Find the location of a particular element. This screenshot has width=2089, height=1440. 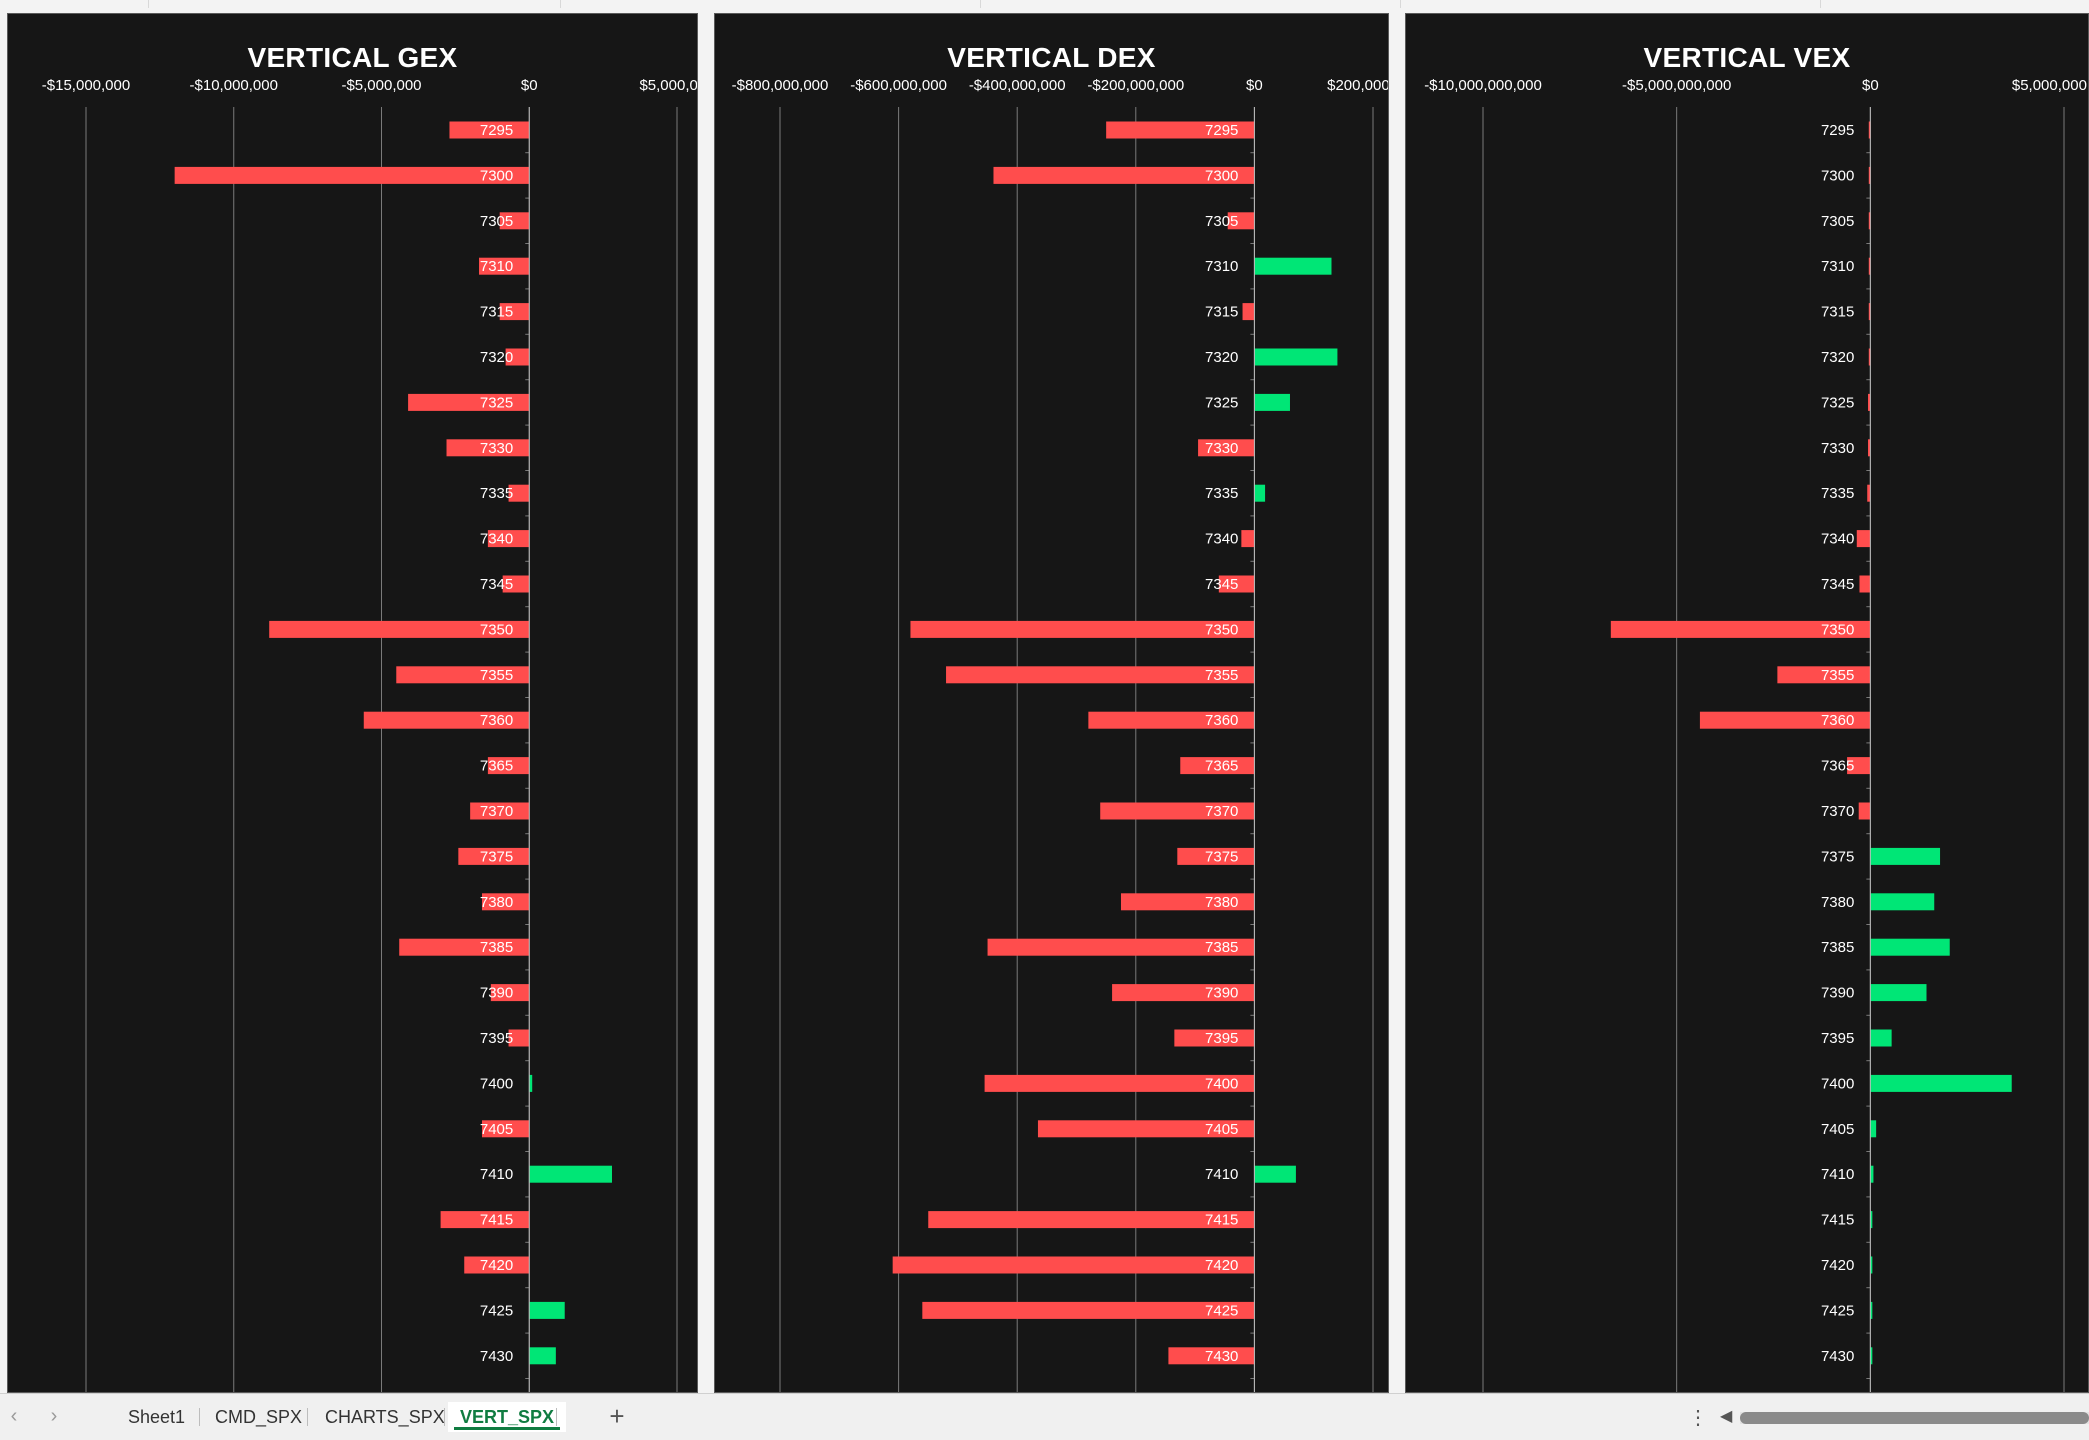

category-label: 7355 is located at coordinates (1837, 675).